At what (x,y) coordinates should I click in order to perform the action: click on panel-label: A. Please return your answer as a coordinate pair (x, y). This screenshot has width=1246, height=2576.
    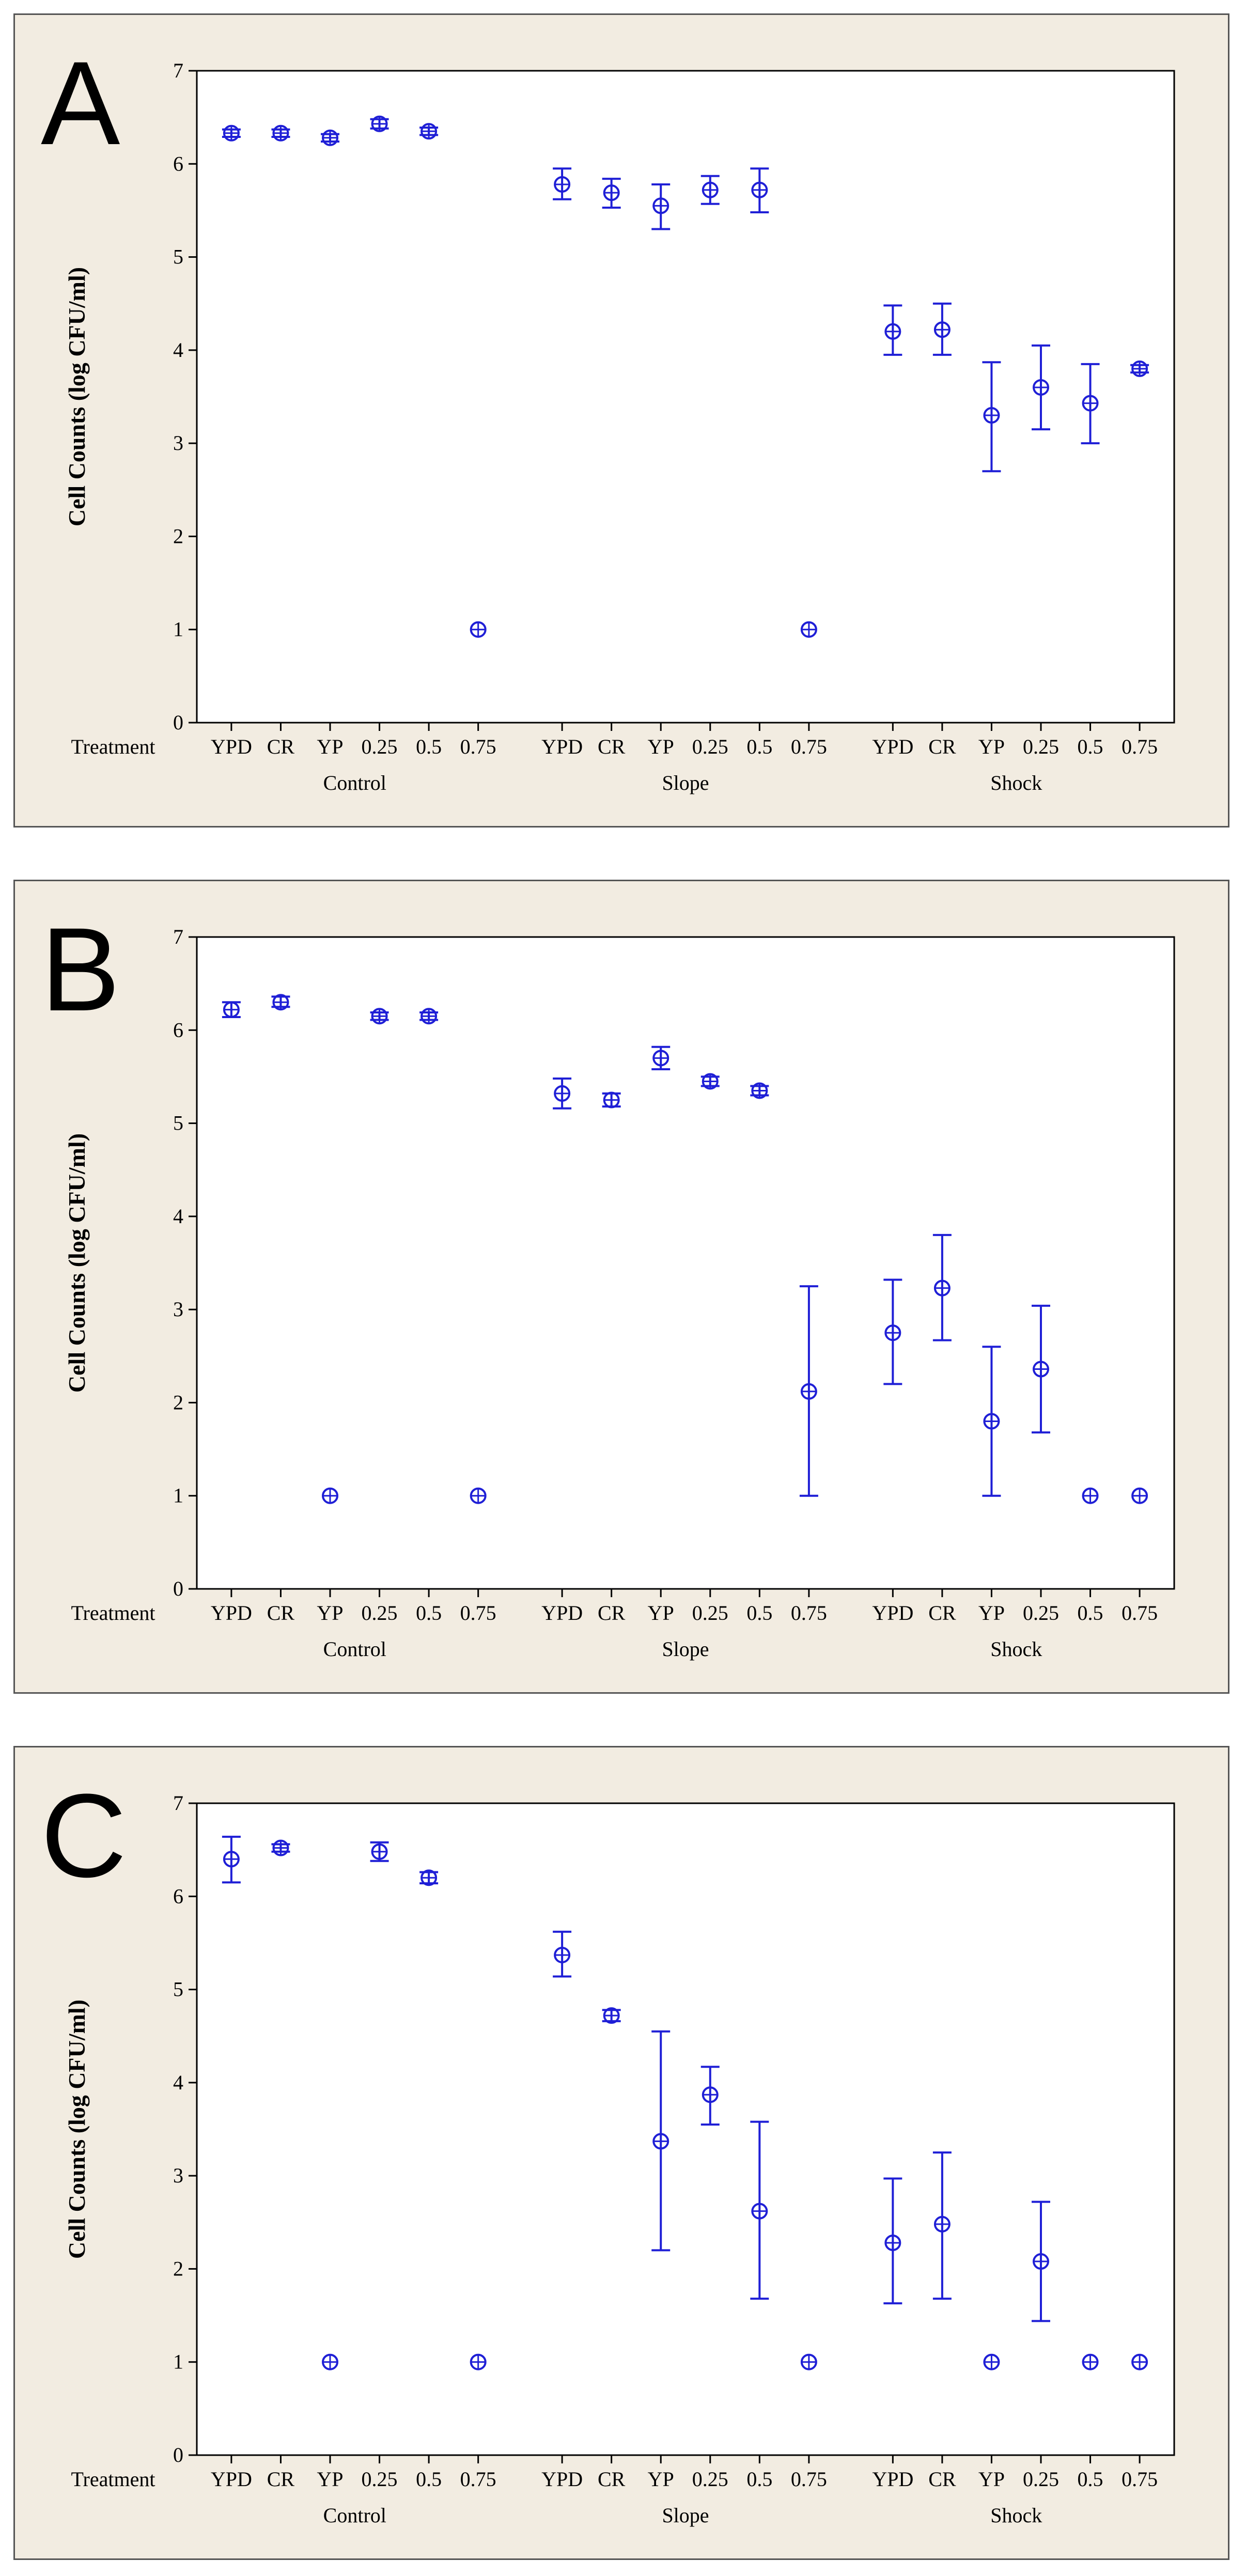
    Looking at the image, I should click on (81, 103).